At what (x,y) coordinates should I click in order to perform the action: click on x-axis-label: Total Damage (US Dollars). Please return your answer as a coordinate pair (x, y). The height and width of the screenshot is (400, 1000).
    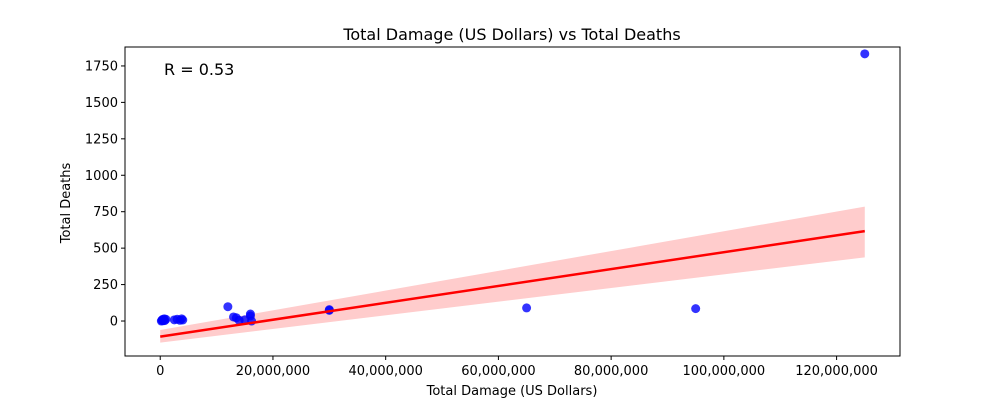
    Looking at the image, I should click on (512, 391).